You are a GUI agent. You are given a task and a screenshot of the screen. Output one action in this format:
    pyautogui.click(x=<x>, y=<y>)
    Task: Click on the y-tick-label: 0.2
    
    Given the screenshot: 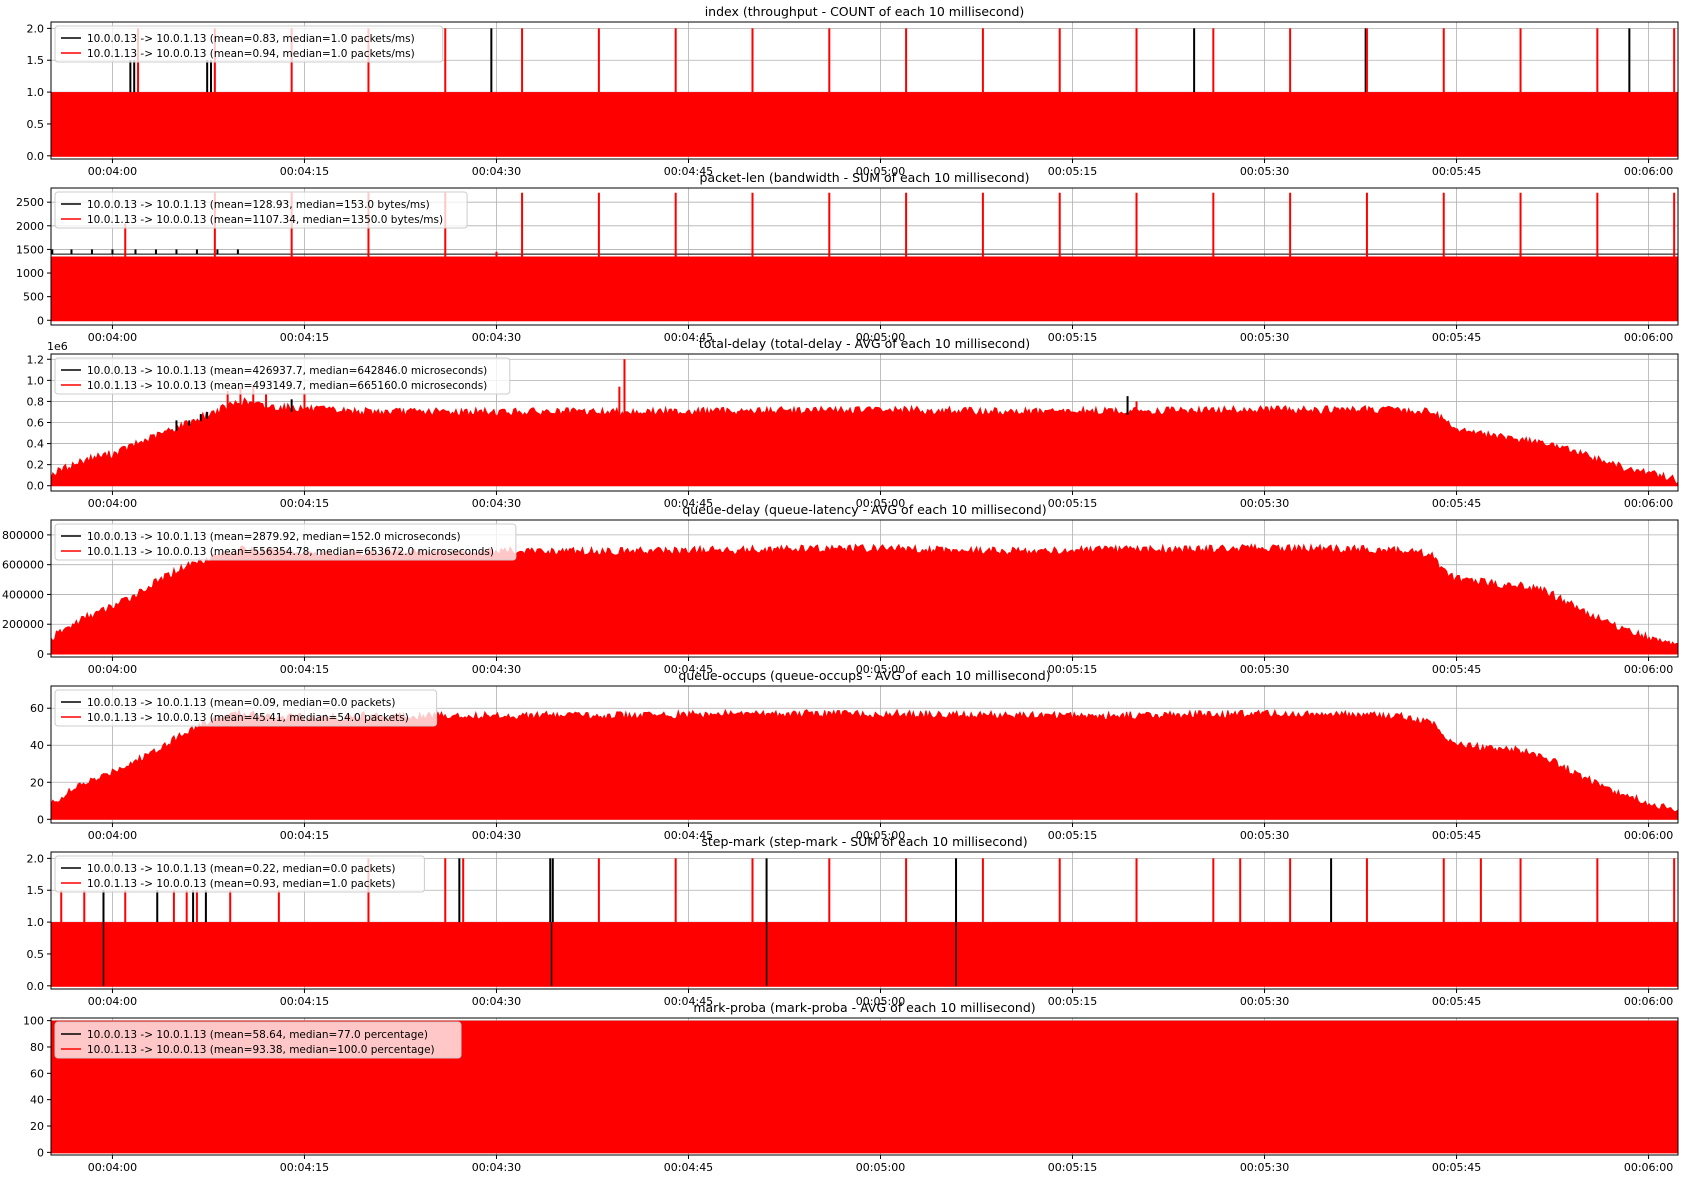 What is the action you would take?
    pyautogui.click(x=36, y=465)
    